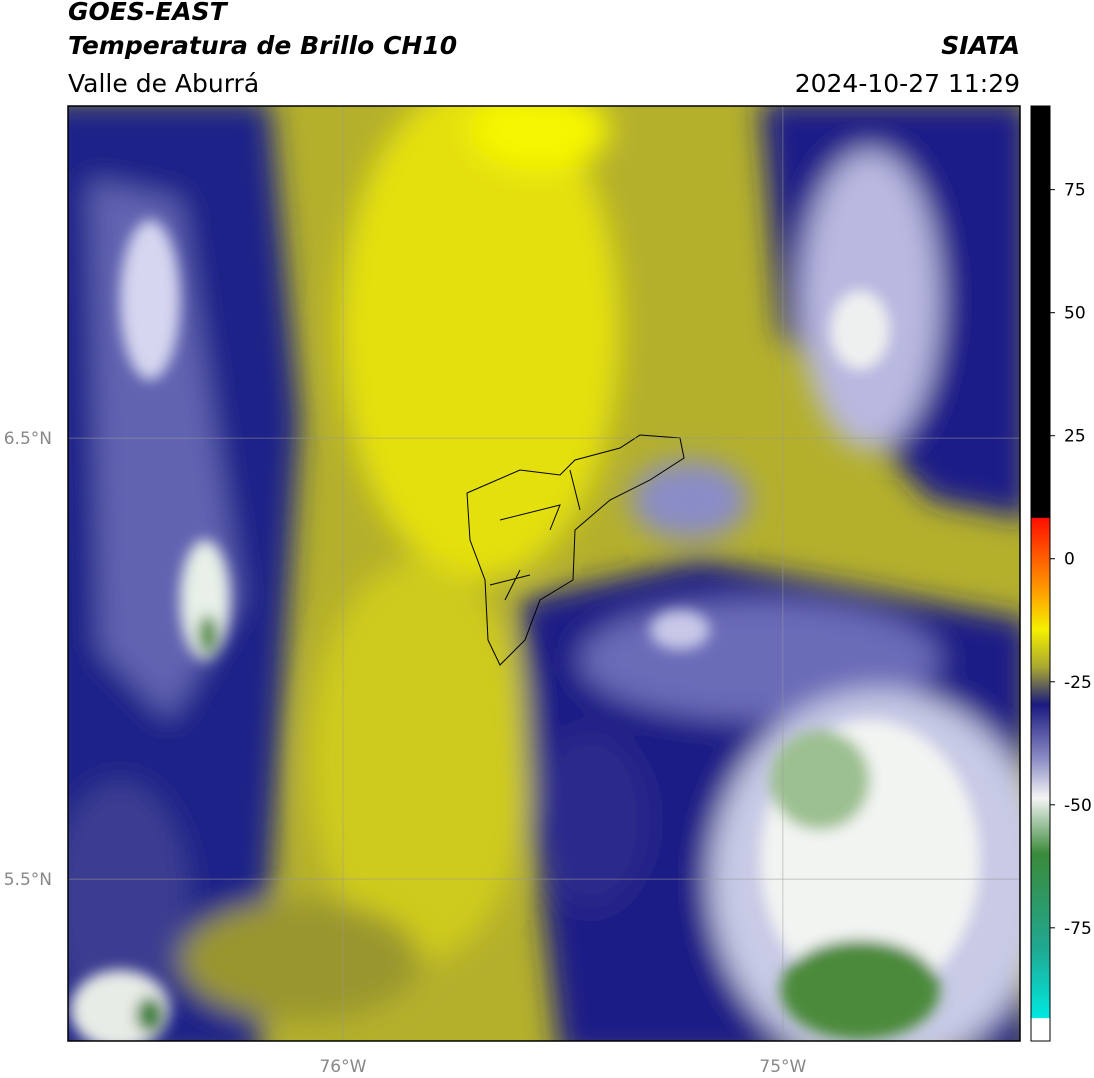 The height and width of the screenshot is (1078, 1094). I want to click on colorbar-tick-label: -50, so click(1078, 806).